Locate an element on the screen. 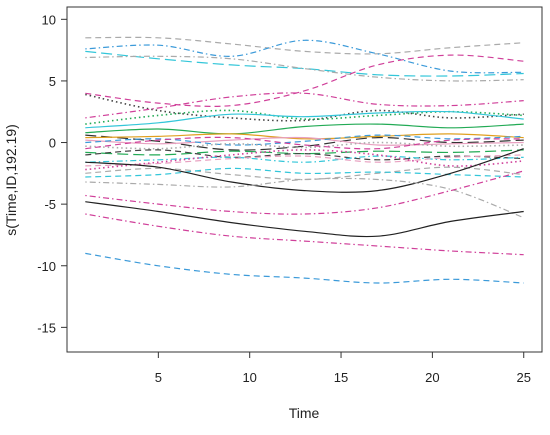 Image resolution: width=550 pixels, height=435 pixels. y-tick-label: -5 is located at coordinates (50, 204).